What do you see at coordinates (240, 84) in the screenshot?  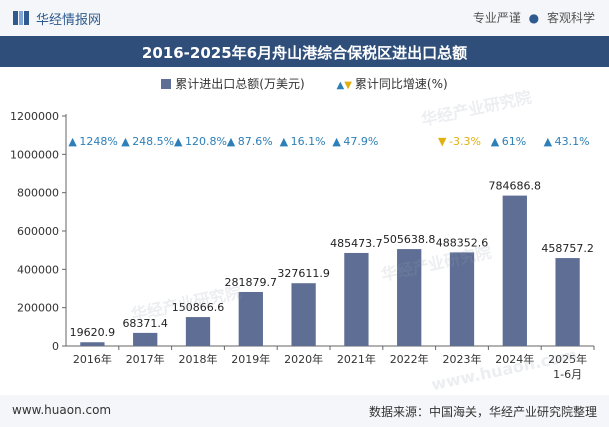 I see `legend-bar-label: 累计进出口总额(万美元)` at bounding box center [240, 84].